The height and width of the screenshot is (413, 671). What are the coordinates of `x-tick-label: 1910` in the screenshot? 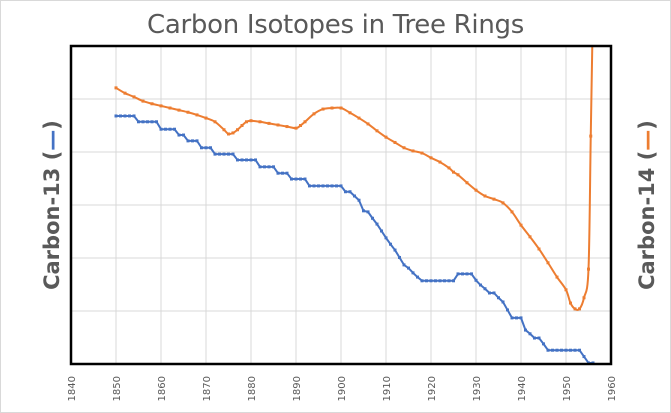 It's located at (387, 388).